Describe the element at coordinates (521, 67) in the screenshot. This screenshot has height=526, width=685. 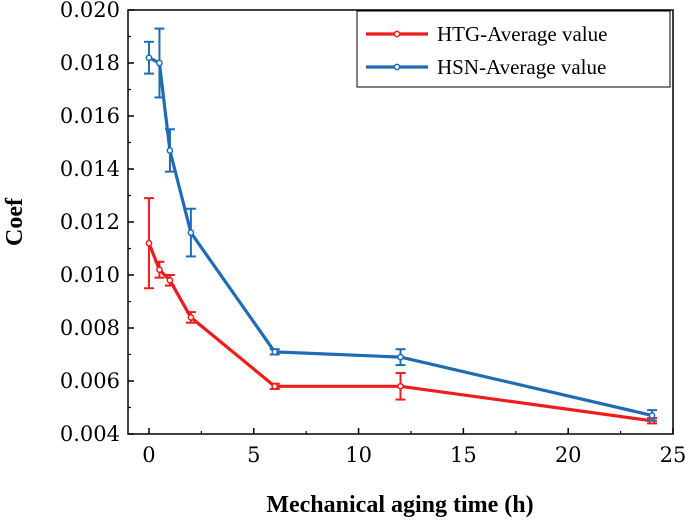
I see `legend-label: HSN-Average value` at that location.